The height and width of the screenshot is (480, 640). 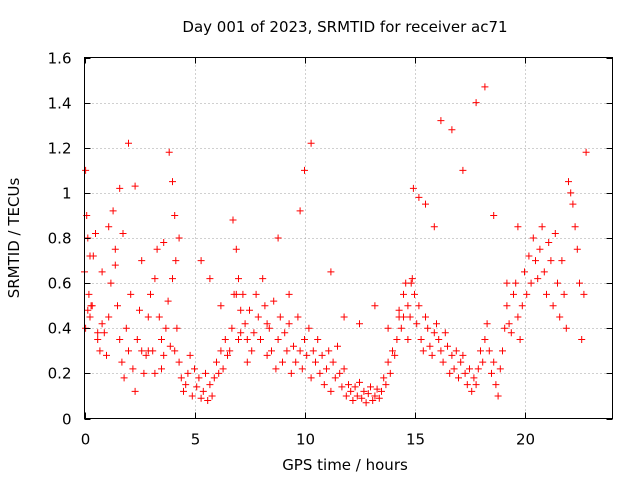 What do you see at coordinates (345, 465) in the screenshot?
I see `x-axis-label: GPS time / hours` at bounding box center [345, 465].